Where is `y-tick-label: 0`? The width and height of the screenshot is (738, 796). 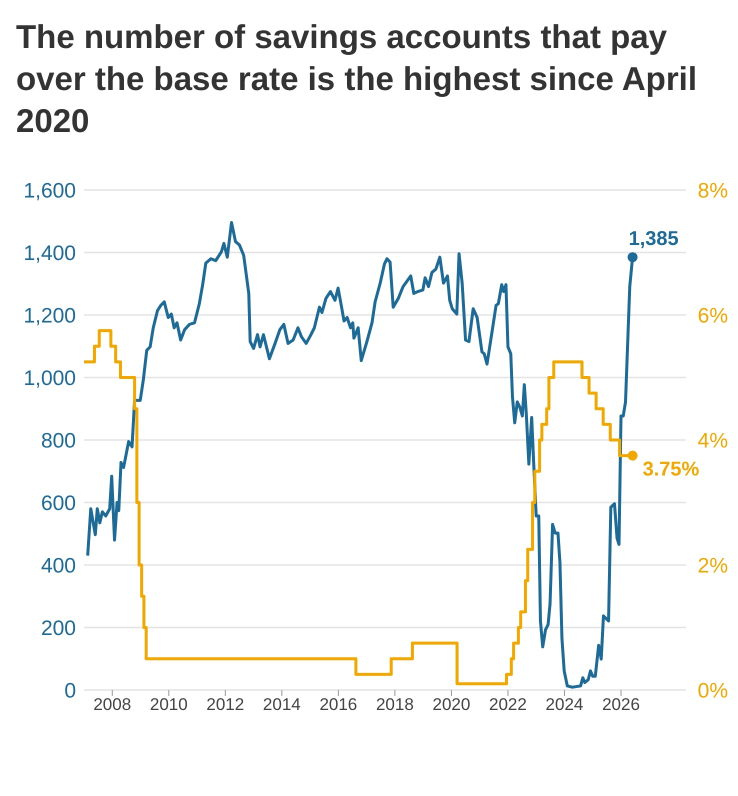
y-tick-label: 0 is located at coordinates (70, 690).